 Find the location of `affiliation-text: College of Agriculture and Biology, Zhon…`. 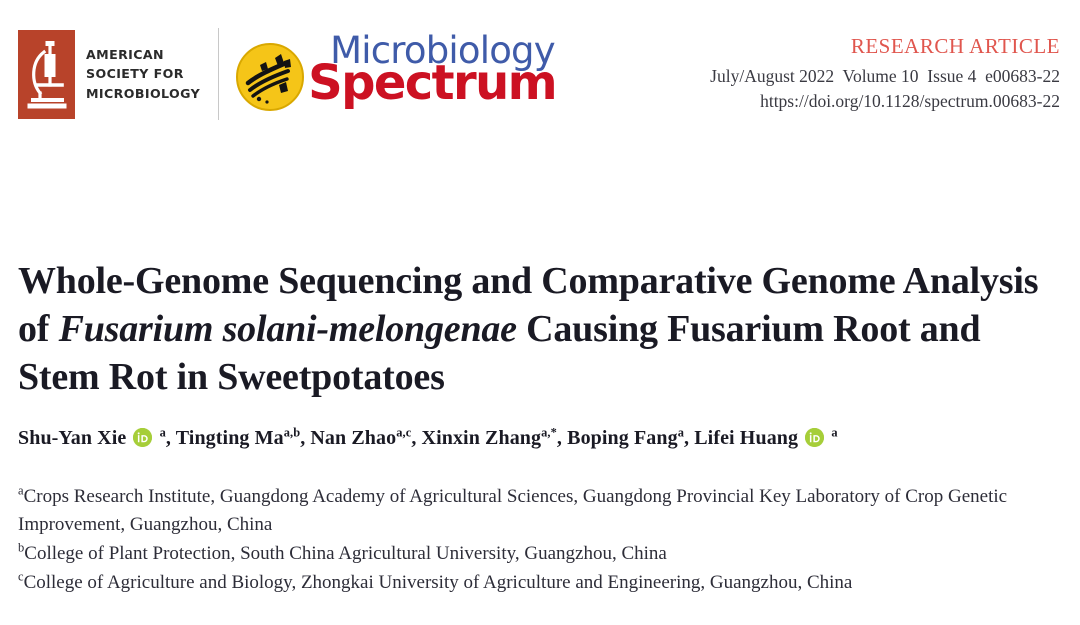

affiliation-text: College of Agriculture and Biology, Zhon… is located at coordinates (438, 582).